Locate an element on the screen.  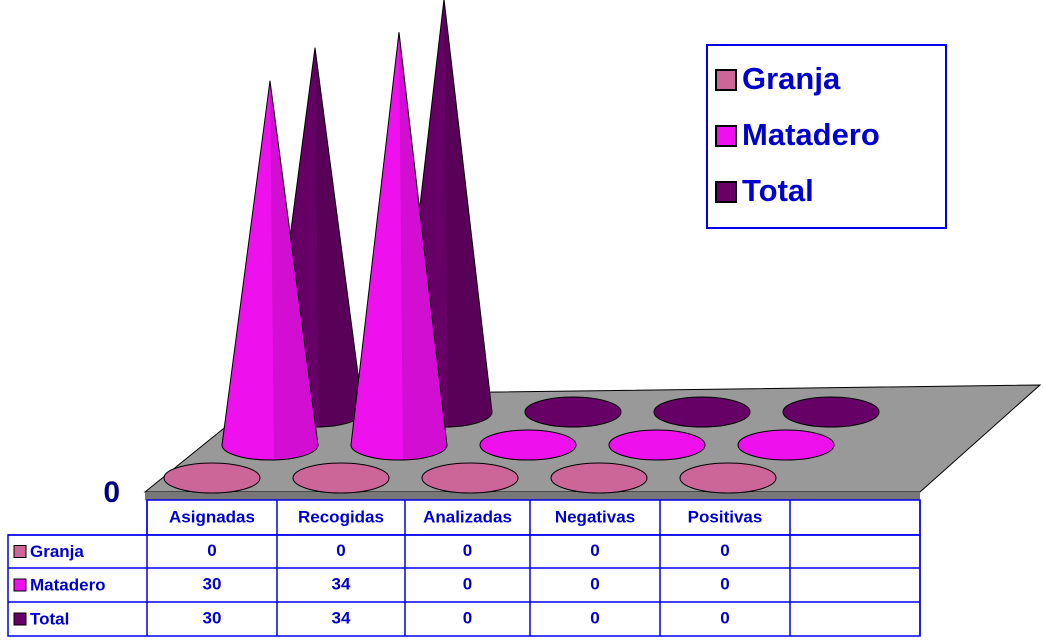
table-column-header: Negativas is located at coordinates (595, 516).